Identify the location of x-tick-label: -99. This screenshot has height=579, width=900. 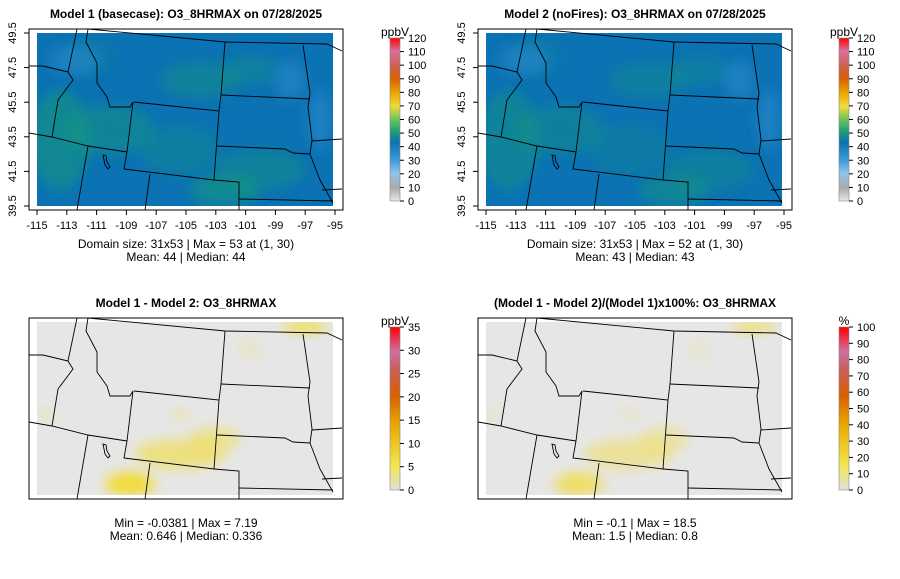
(724, 226).